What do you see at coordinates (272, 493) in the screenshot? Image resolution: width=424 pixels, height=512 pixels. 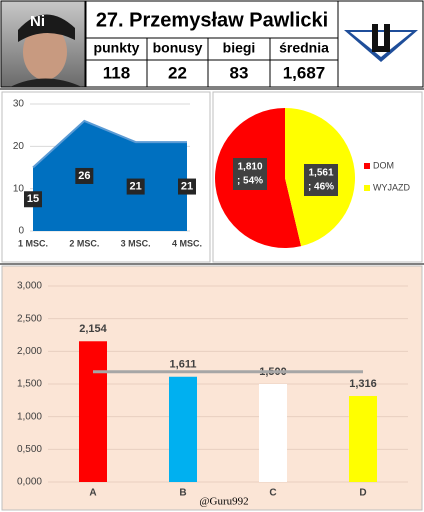 I see `x-tick-label: C` at bounding box center [272, 493].